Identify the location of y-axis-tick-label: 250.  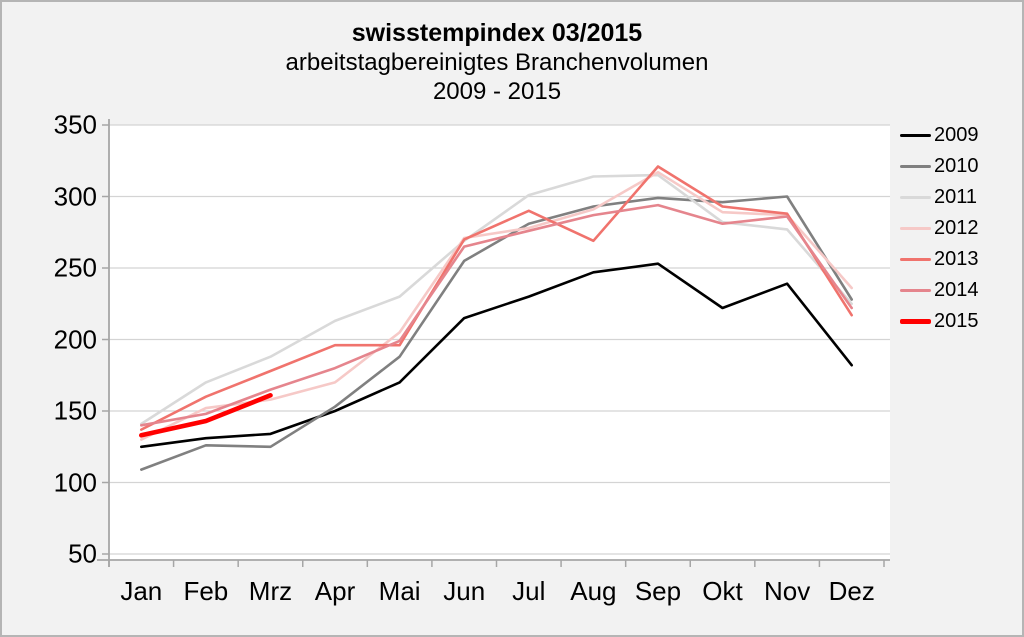
(75, 267).